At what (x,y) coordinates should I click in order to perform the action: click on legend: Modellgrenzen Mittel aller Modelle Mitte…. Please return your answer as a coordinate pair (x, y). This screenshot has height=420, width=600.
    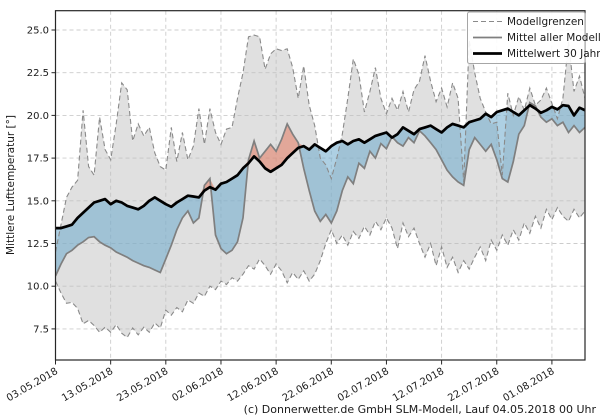
    Looking at the image, I should click on (533, 37).